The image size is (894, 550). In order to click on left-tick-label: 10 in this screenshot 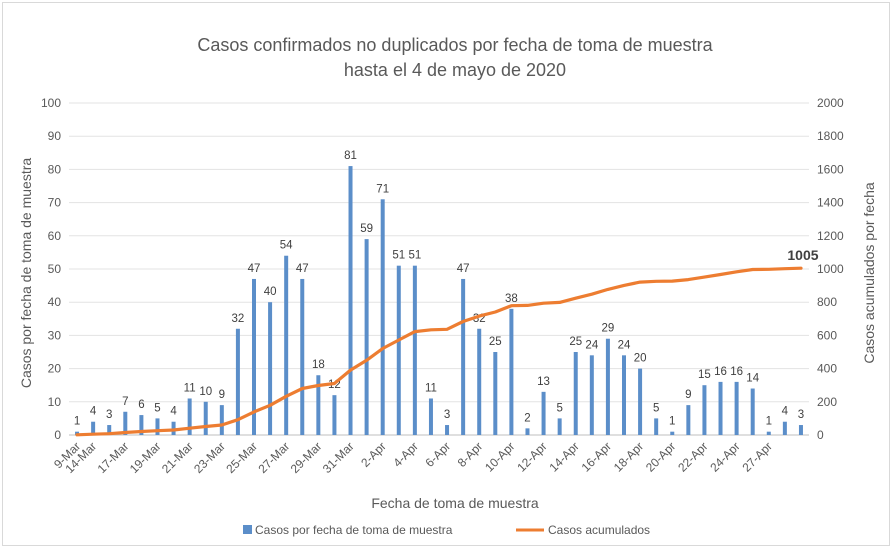, I will do `click(55, 402)`.